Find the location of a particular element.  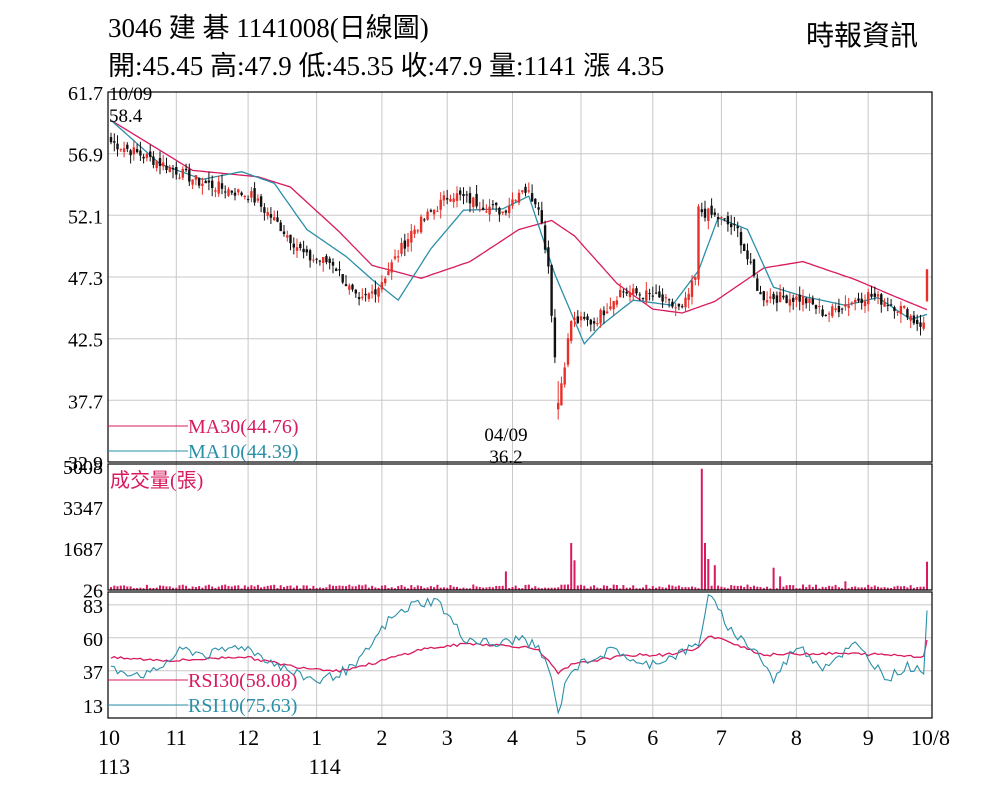

volume-tick-label: 5008 is located at coordinates (83, 468).